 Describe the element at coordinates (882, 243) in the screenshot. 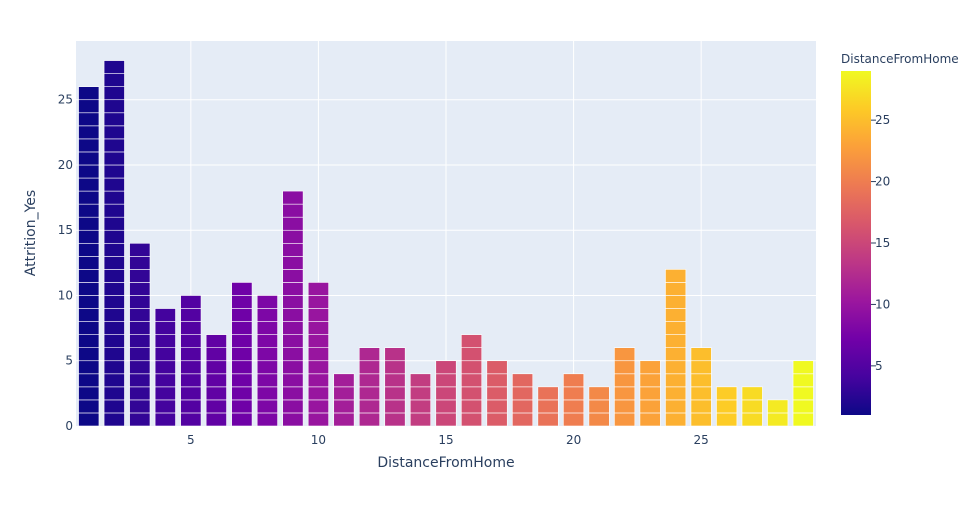

I see `colorbar-tick-label: 15` at that location.